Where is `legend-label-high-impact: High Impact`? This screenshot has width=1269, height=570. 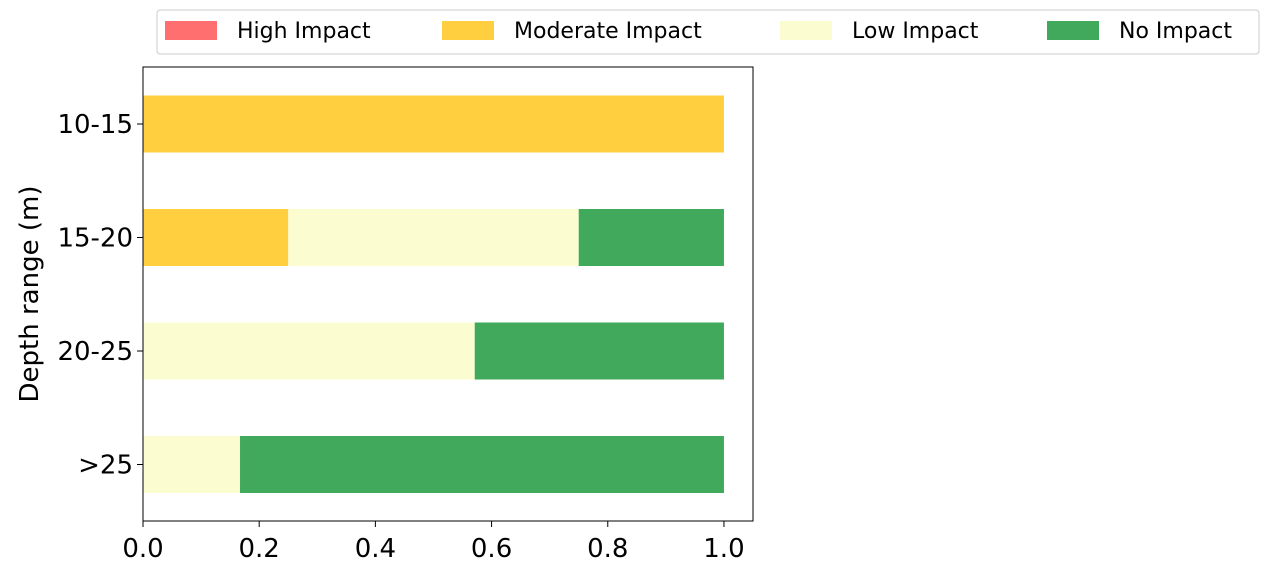 legend-label-high-impact: High Impact is located at coordinates (304, 31).